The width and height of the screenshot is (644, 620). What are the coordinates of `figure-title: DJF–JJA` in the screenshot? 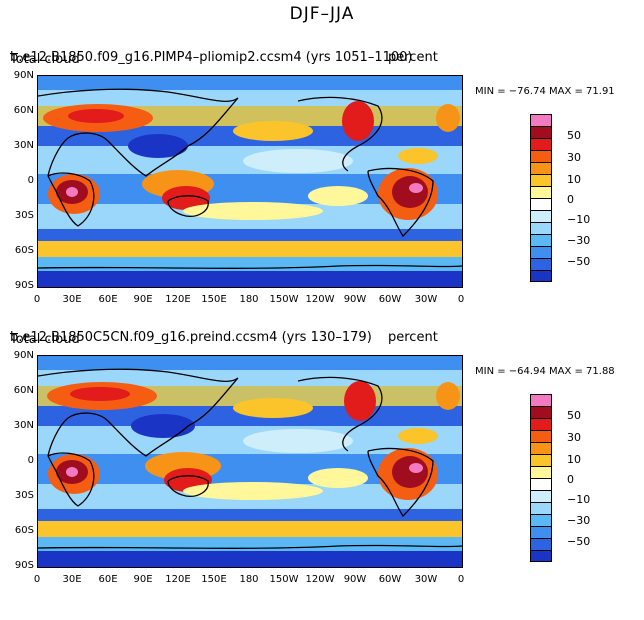 It's located at (322, 14).